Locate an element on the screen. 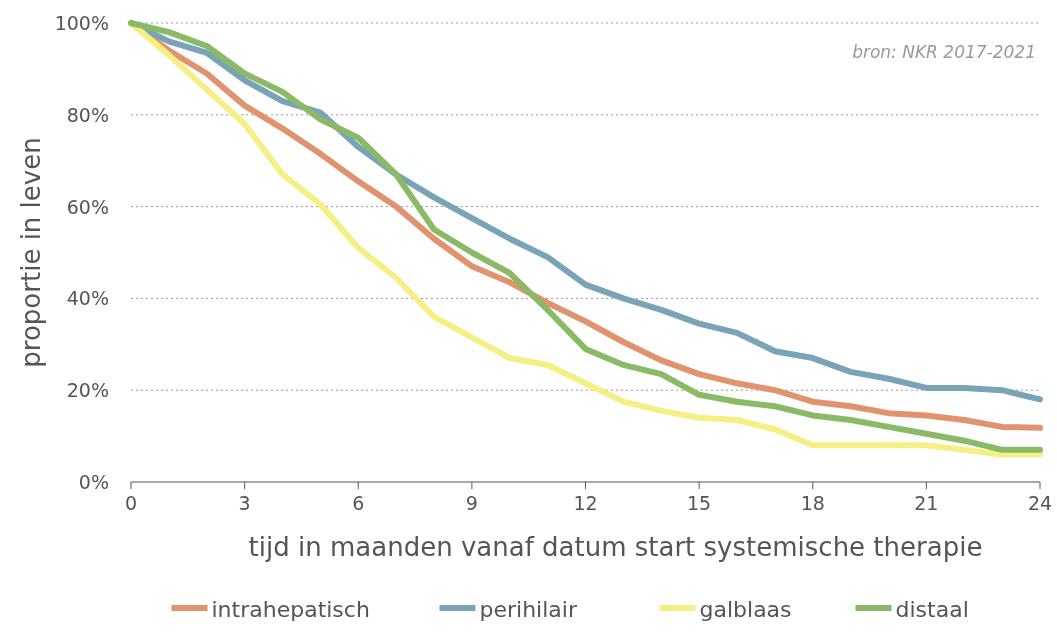 The height and width of the screenshot is (635, 1057). legend-label: intrahepatisch is located at coordinates (290, 609).